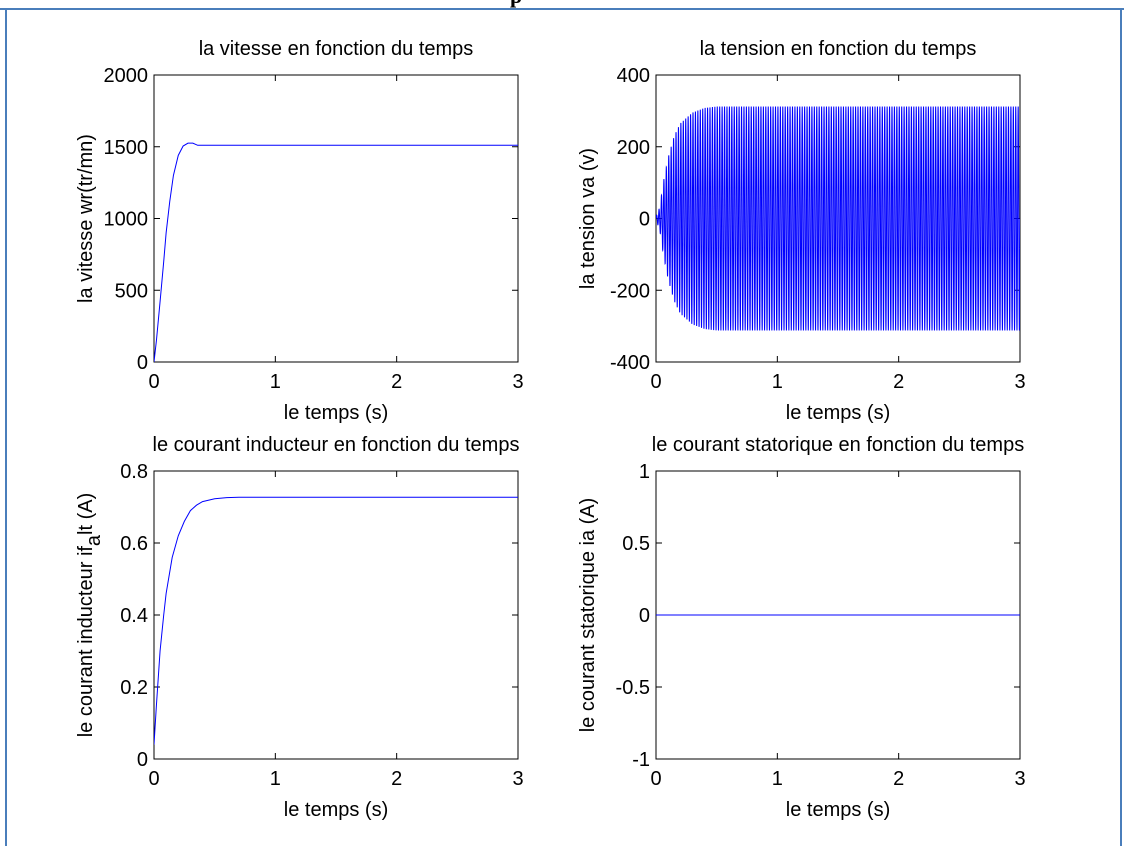  Describe the element at coordinates (633, 76) in the screenshot. I see `y-tick-label: 400` at that location.